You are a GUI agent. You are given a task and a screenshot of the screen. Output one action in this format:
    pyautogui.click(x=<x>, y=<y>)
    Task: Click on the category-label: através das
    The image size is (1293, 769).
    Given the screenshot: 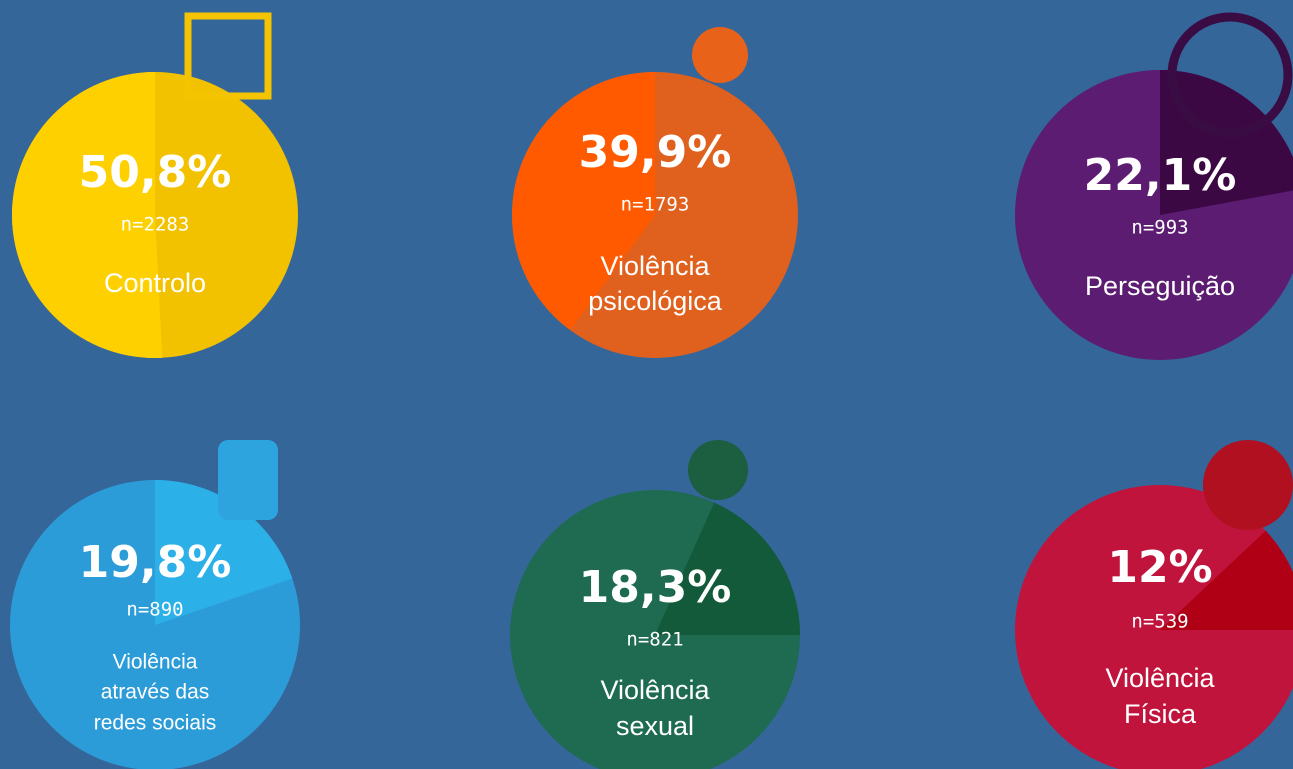 What is the action you would take?
    pyautogui.click(x=155, y=692)
    